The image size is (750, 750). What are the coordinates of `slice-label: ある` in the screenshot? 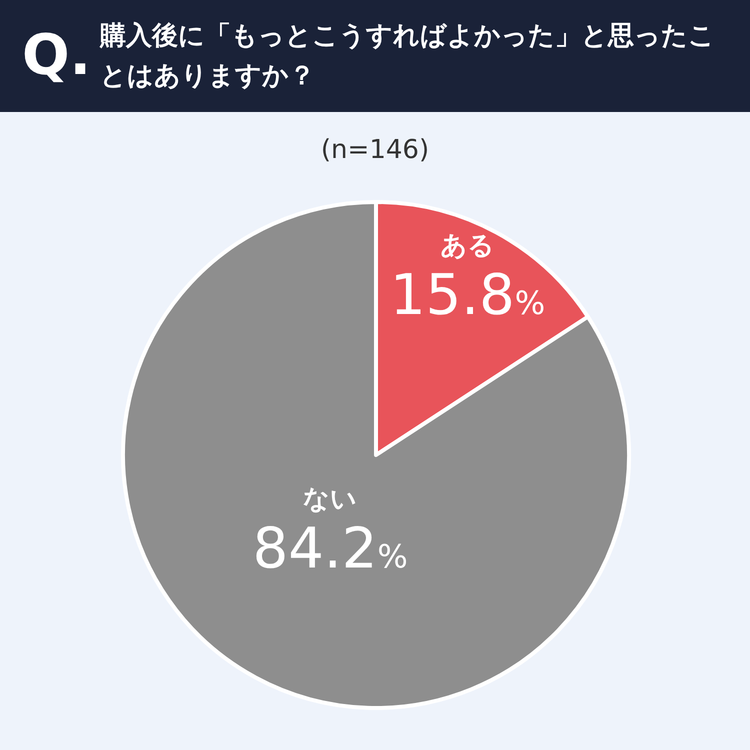 It's located at (467, 245).